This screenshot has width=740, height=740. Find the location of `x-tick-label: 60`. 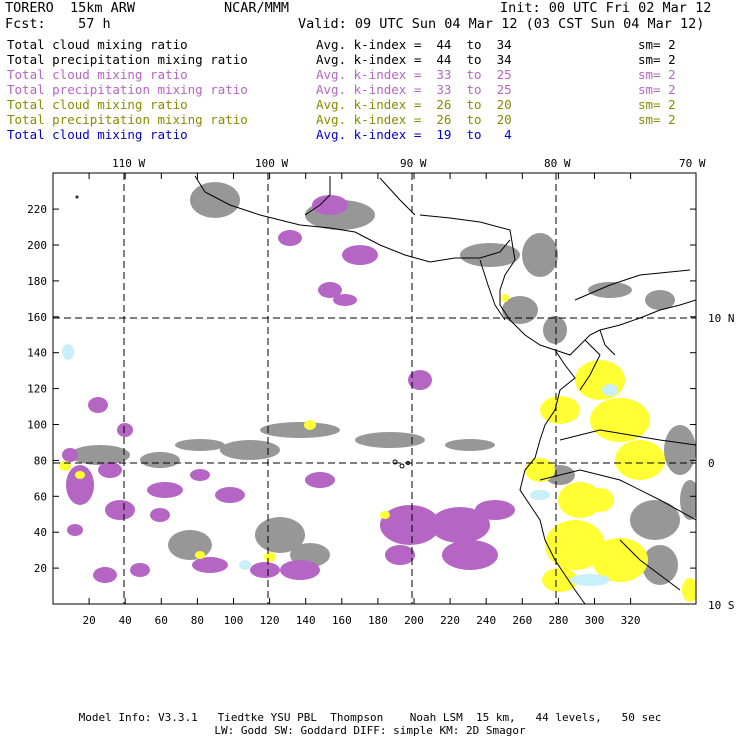

x-tick-label: 60 is located at coordinates (161, 620).